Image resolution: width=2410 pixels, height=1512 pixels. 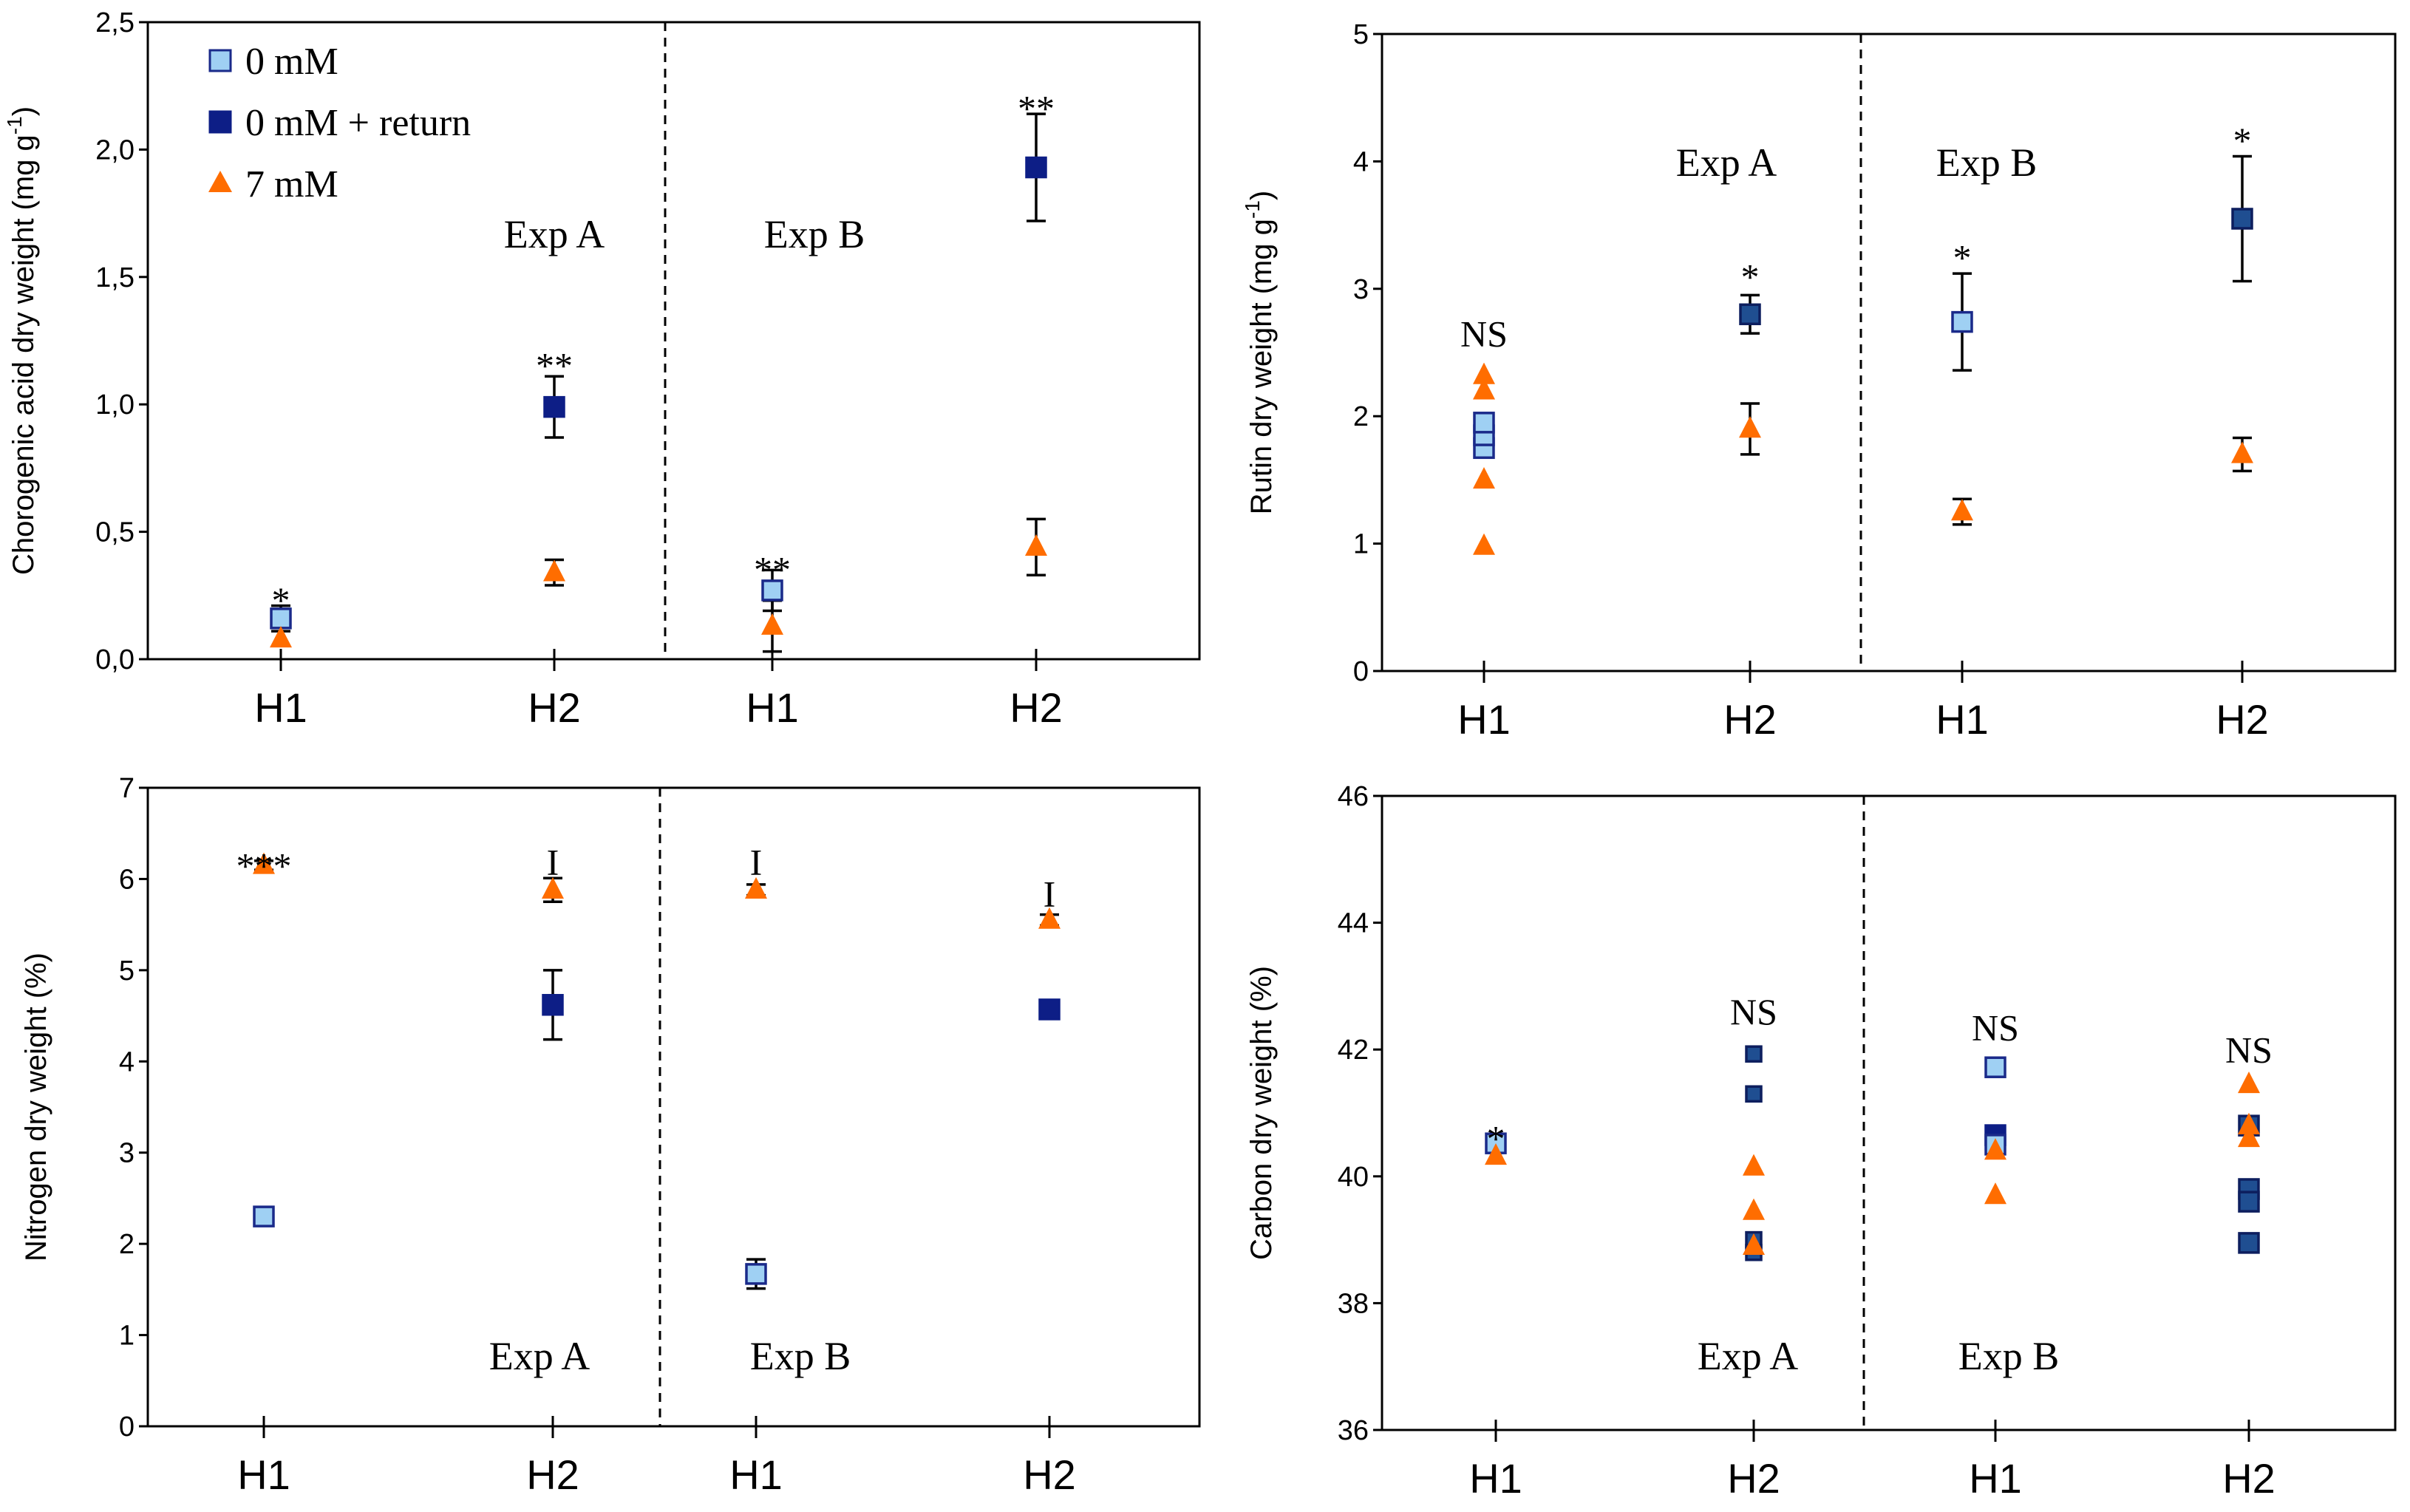 I want to click on legend-item: 7 mM, so click(x=273, y=184).